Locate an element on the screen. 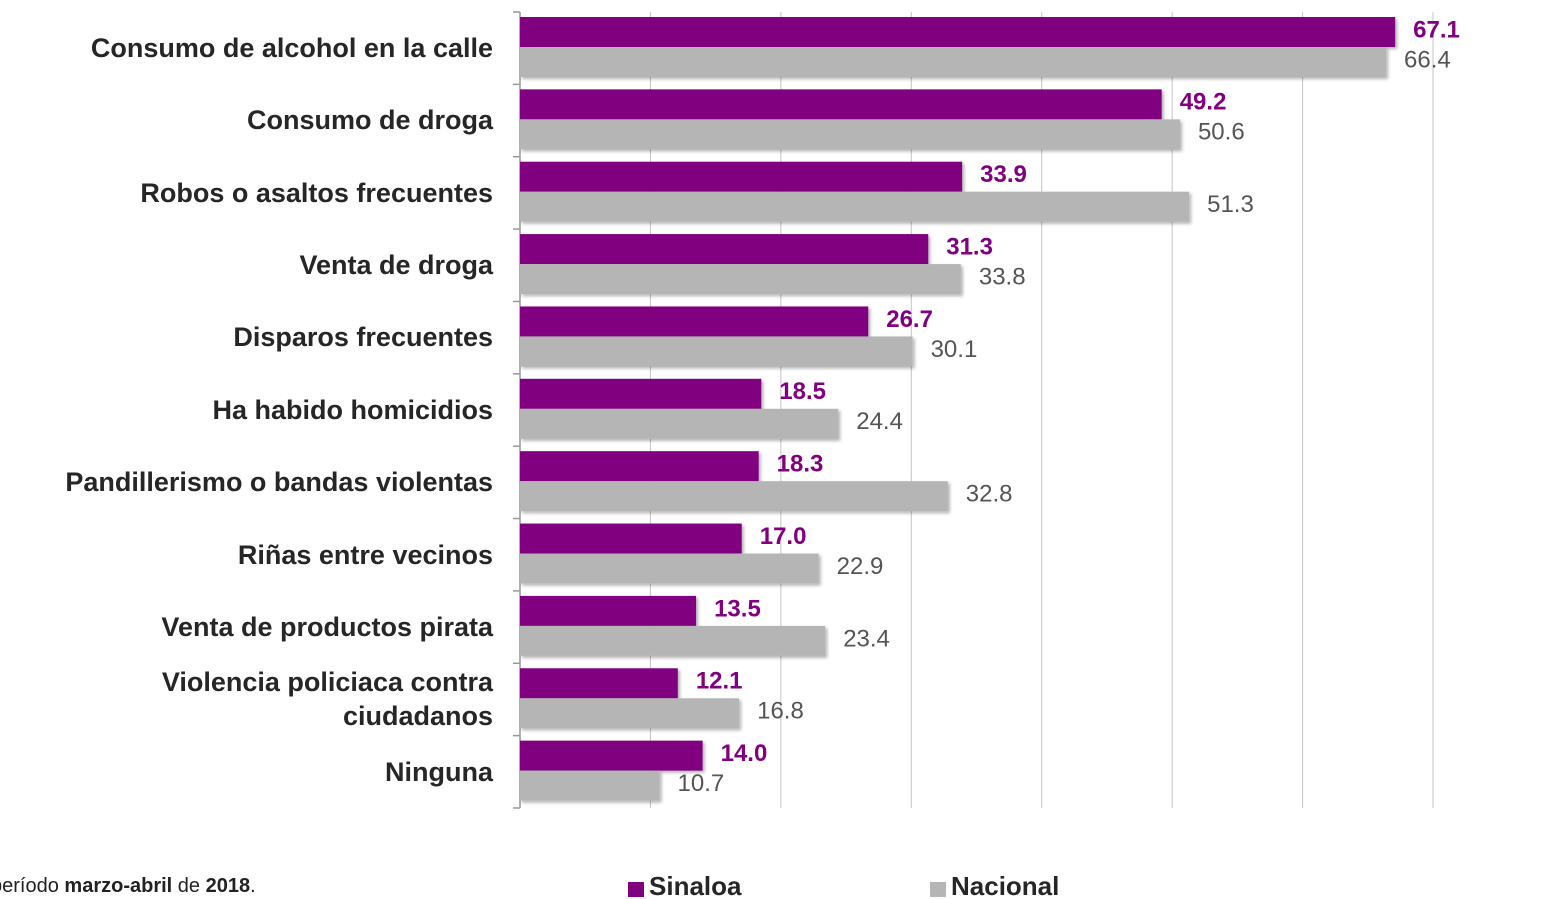  category-label: Consumo de droga is located at coordinates (369, 120).